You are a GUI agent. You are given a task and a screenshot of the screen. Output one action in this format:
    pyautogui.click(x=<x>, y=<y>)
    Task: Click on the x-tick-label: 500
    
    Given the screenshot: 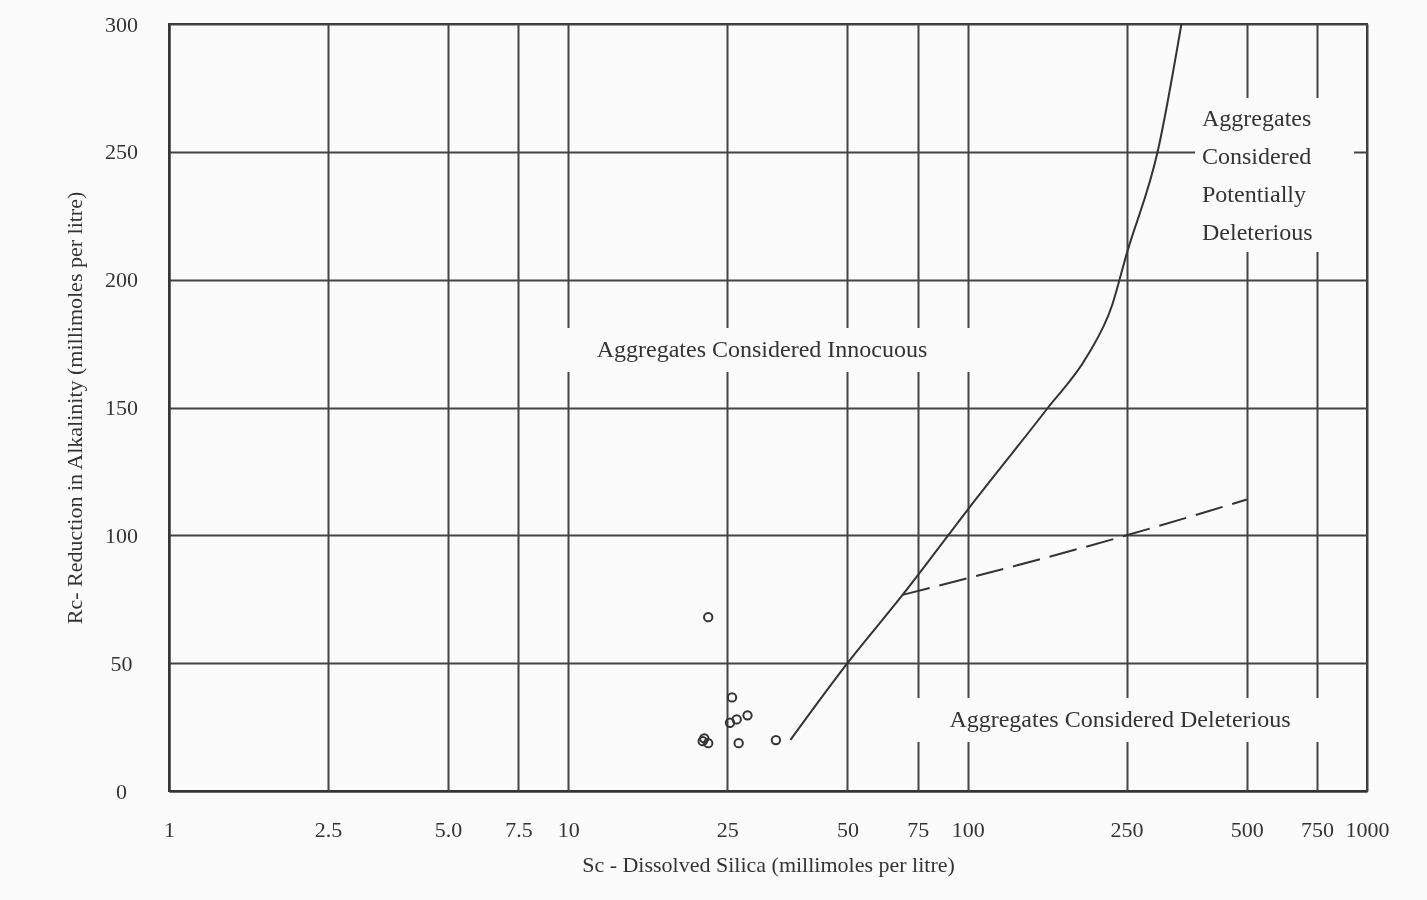 What is the action you would take?
    pyautogui.click(x=1247, y=829)
    